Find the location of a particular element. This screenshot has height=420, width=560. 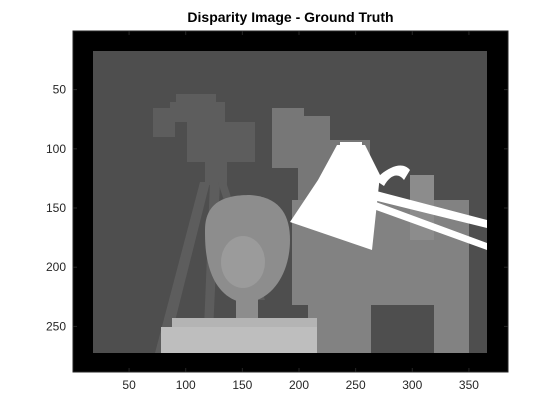

chart-title: Disparity Image - Ground Truth is located at coordinates (290, 17).